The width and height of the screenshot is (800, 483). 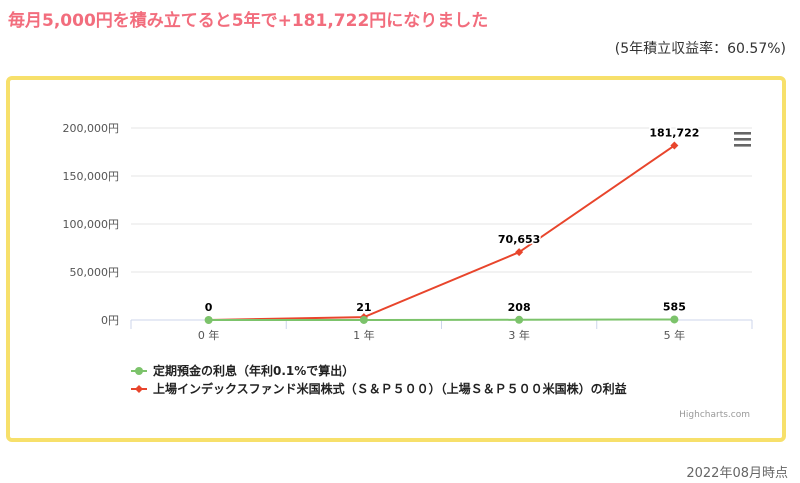 What do you see at coordinates (519, 239) in the screenshot?
I see `data-label: 70,653` at bounding box center [519, 239].